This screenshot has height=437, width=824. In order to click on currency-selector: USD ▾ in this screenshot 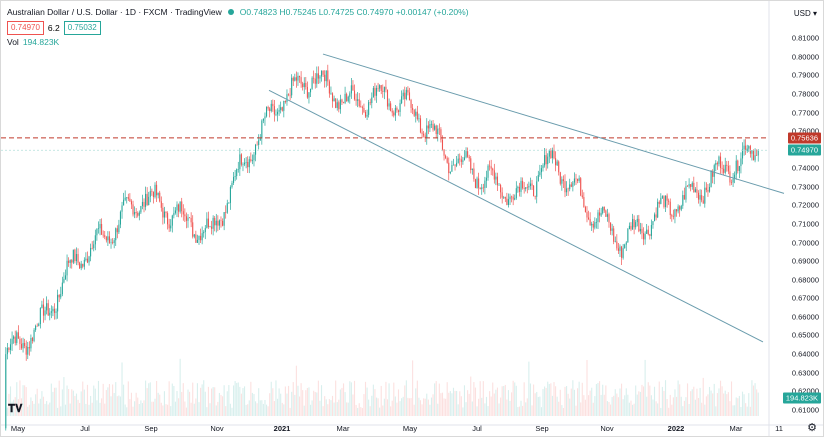, I will do `click(805, 13)`.